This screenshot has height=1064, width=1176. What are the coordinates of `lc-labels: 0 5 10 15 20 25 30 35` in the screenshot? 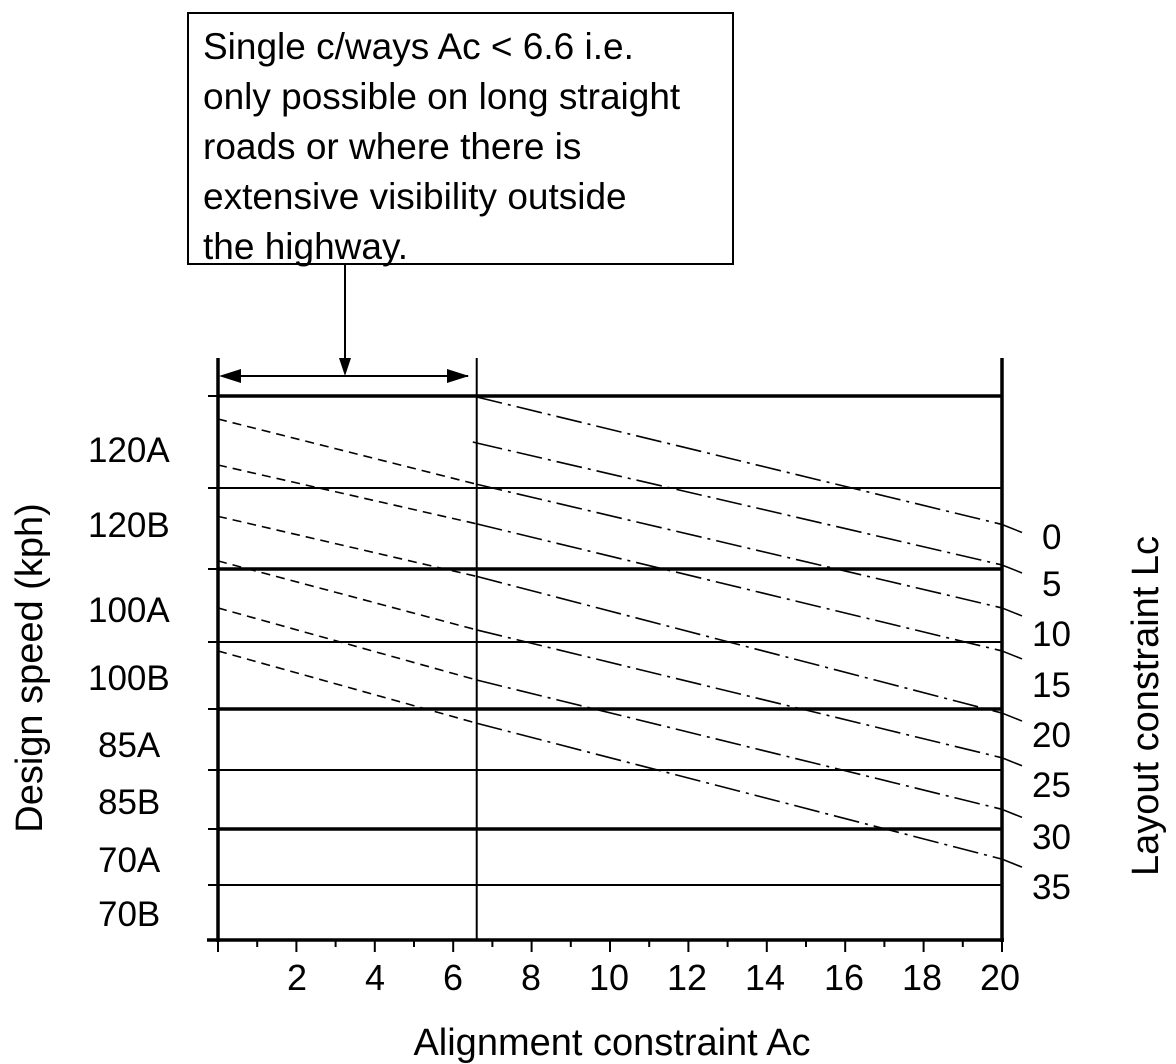 It's located at (1051, 712).